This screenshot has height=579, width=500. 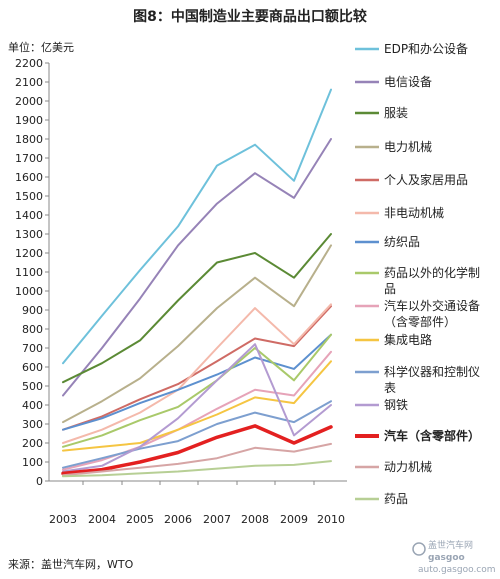 I want to click on source-note: 来源：盖世汽车网，WTO, so click(x=71, y=564).